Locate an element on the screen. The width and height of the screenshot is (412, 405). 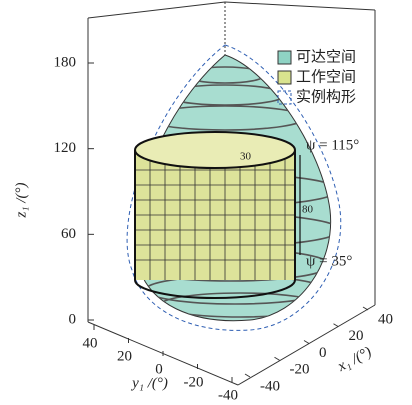
z-tick-label: 180 is located at coordinates (65, 62).